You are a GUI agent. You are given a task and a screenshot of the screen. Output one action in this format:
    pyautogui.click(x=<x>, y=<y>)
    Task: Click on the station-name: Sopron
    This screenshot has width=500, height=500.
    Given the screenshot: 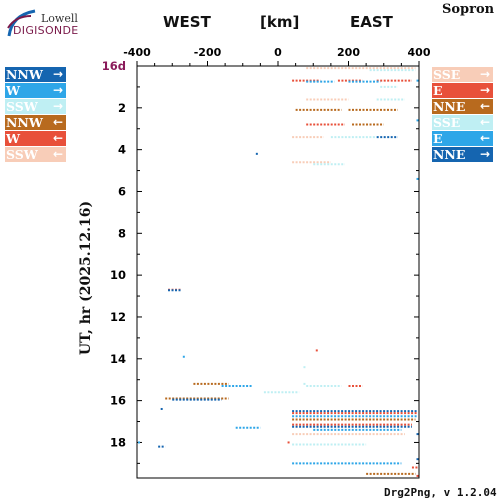 What is the action you would take?
    pyautogui.click(x=468, y=9)
    